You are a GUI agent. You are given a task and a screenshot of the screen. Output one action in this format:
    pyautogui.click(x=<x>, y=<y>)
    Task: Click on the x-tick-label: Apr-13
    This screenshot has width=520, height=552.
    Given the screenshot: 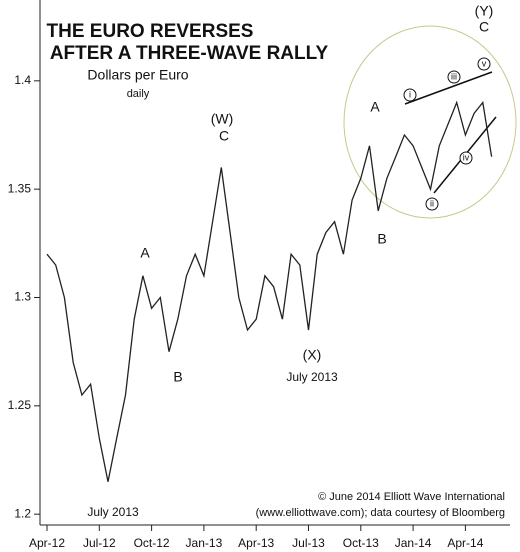 What is the action you would take?
    pyautogui.click(x=256, y=543)
    